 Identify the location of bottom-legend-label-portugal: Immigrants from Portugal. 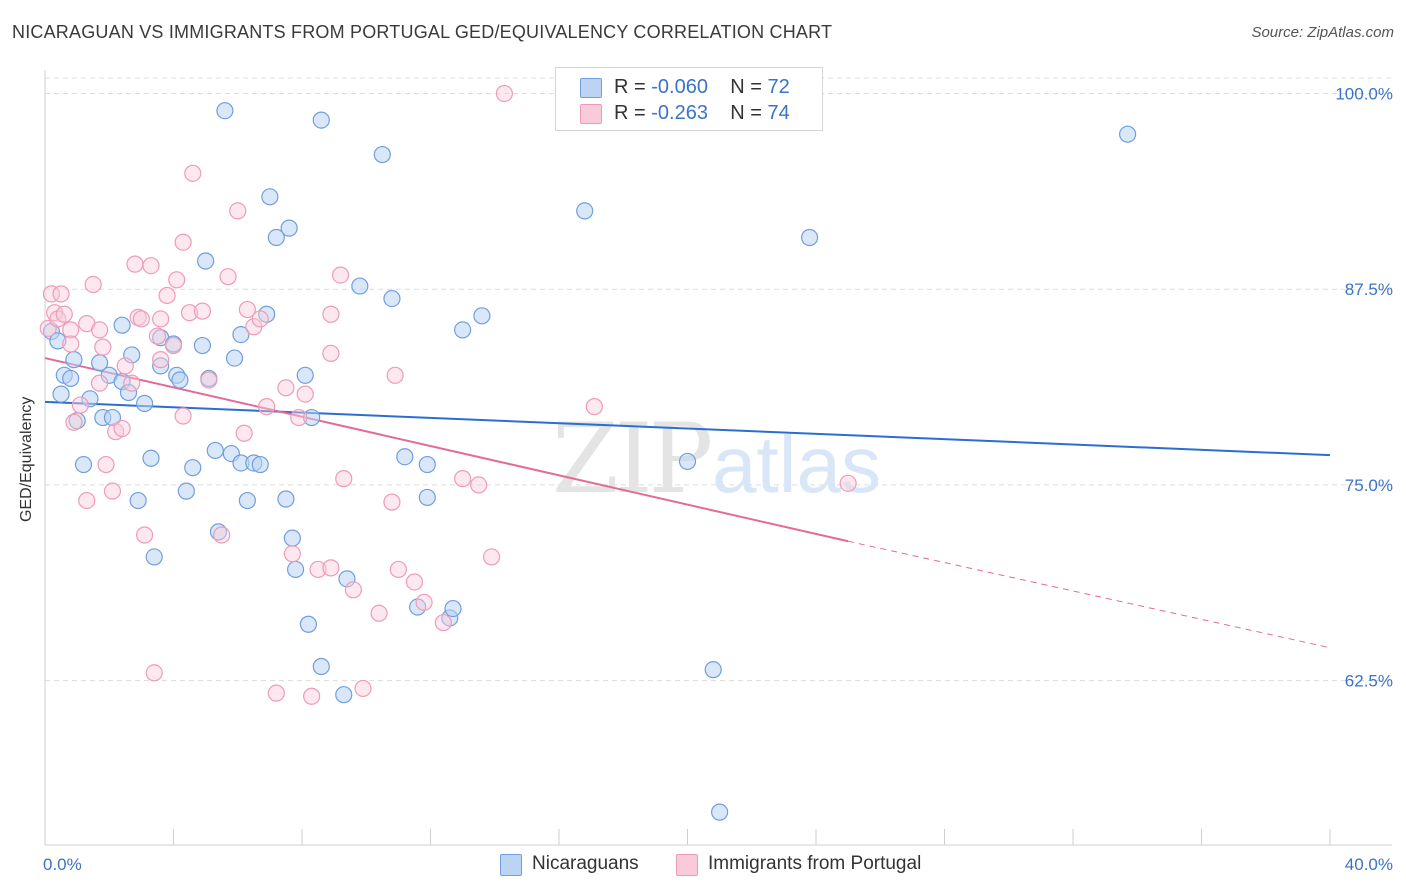
(815, 863).